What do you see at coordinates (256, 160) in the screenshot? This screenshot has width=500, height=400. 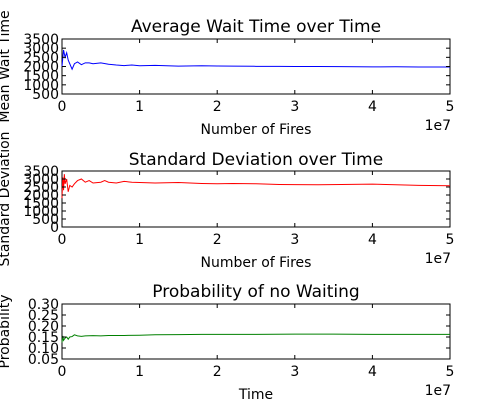 I see `chart-title: Standard Deviation over Time` at bounding box center [256, 160].